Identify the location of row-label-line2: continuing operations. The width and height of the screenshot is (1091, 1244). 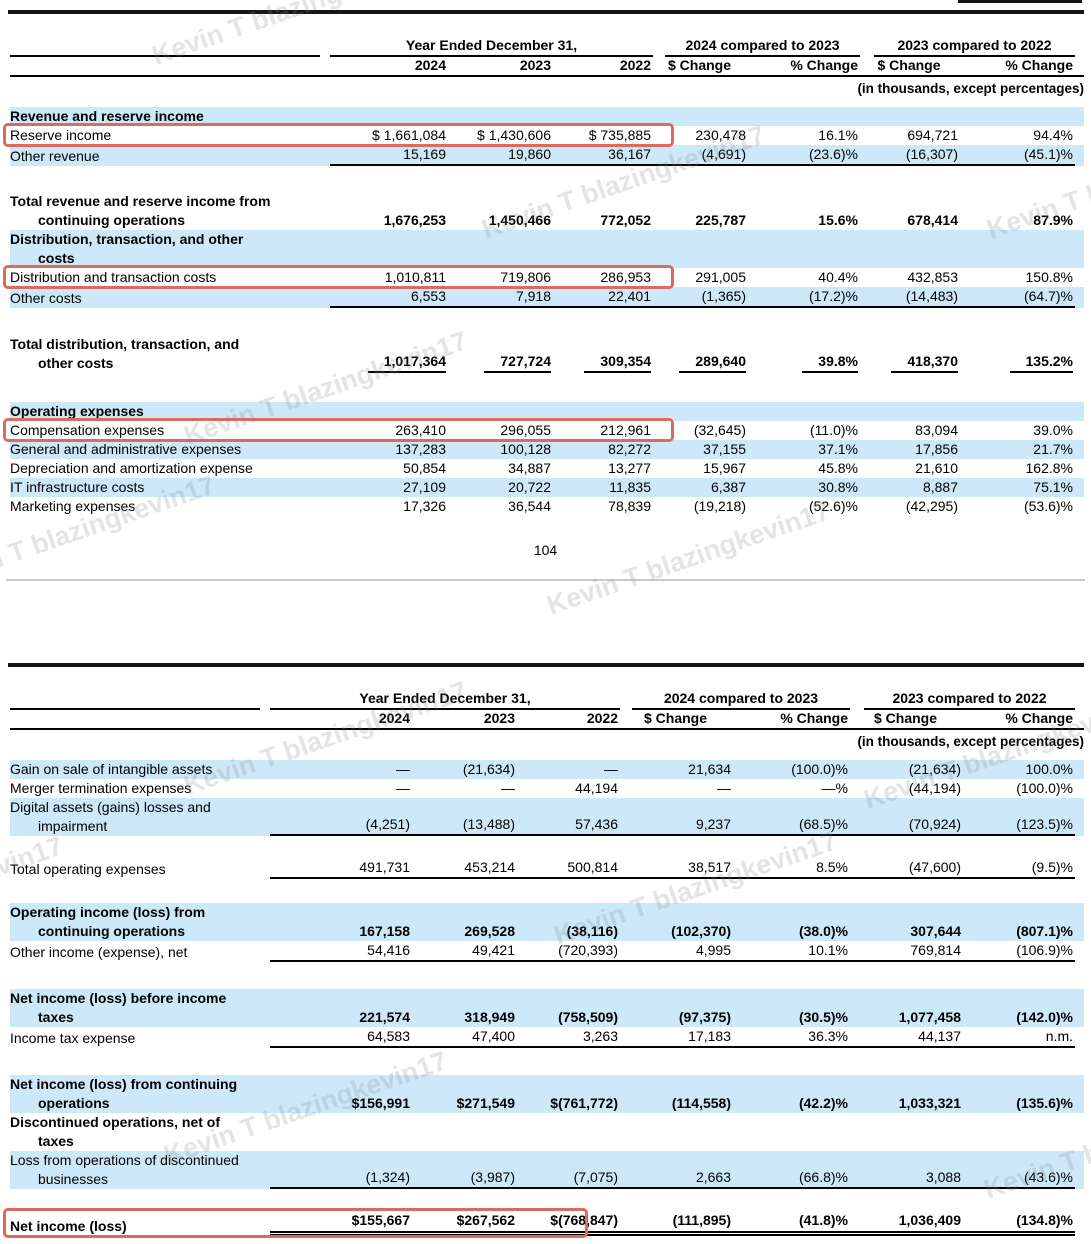
(111, 220).